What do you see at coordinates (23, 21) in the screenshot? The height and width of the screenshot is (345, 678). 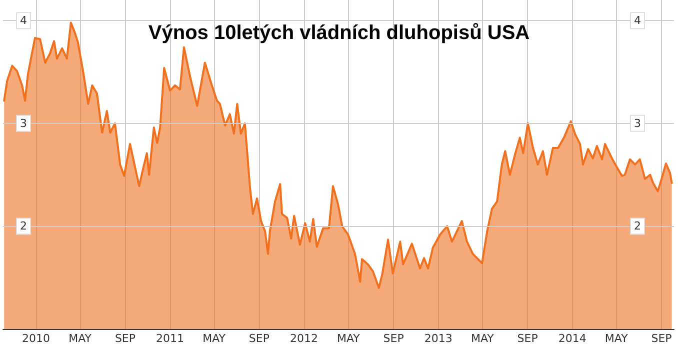 I see `y-tick-label: 4` at bounding box center [23, 21].